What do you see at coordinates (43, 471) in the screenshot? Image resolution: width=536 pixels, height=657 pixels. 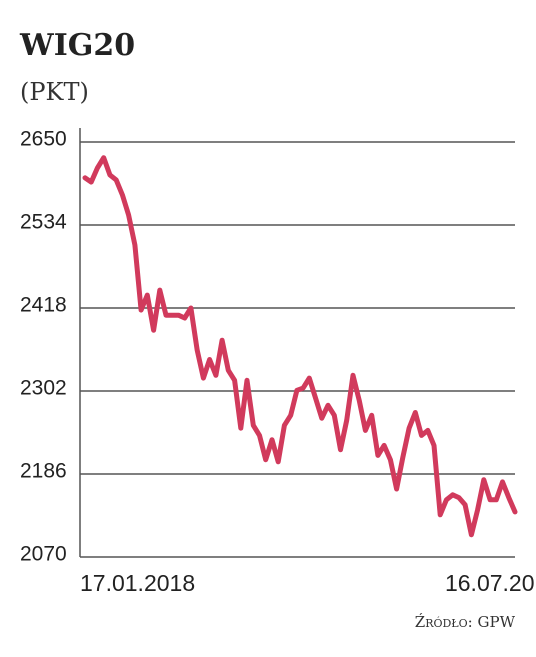 I see `y-tick-label: 2186` at bounding box center [43, 471].